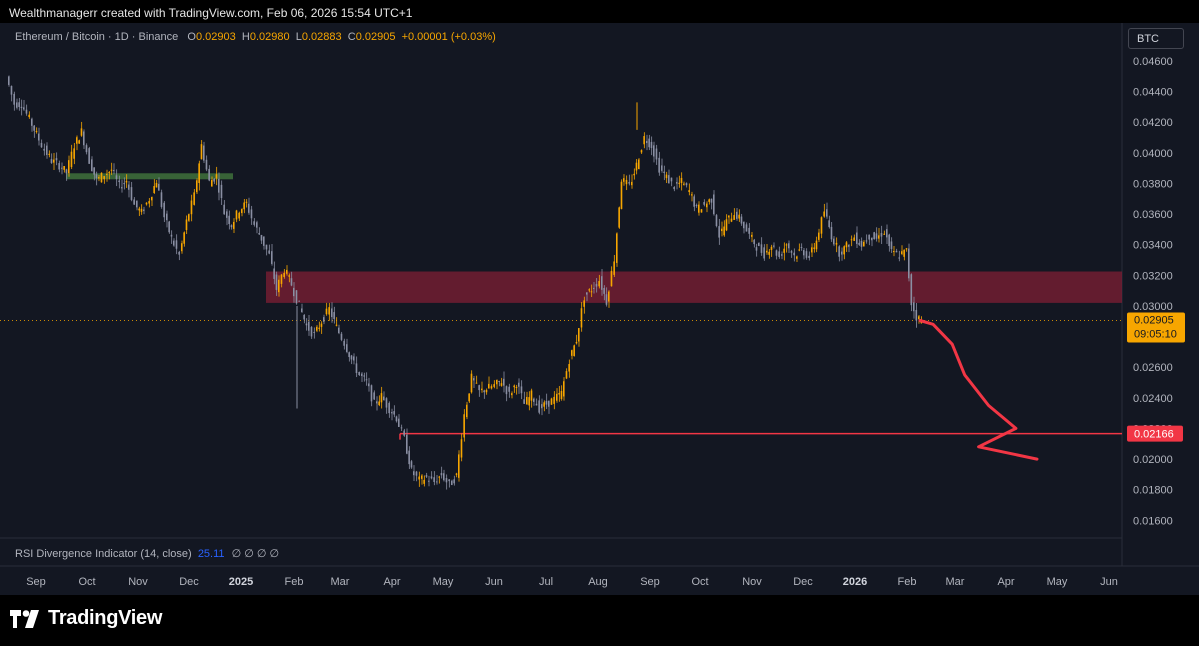 The width and height of the screenshot is (1199, 646). Describe the element at coordinates (1155, 433) in the screenshot. I see `support-level-badge` at that location.